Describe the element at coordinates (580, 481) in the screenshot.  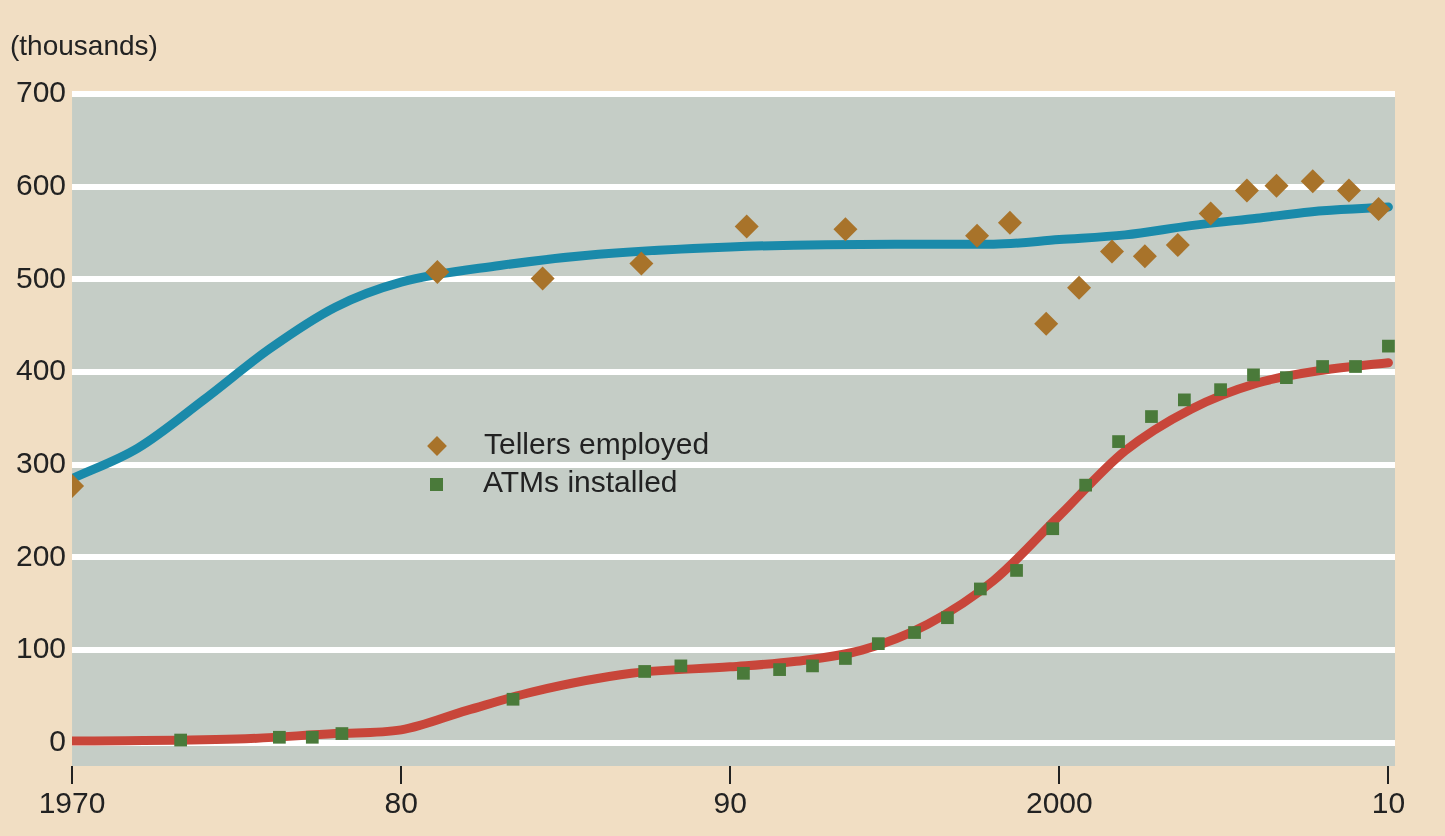
I see `legend-label: ATMs installed` at that location.